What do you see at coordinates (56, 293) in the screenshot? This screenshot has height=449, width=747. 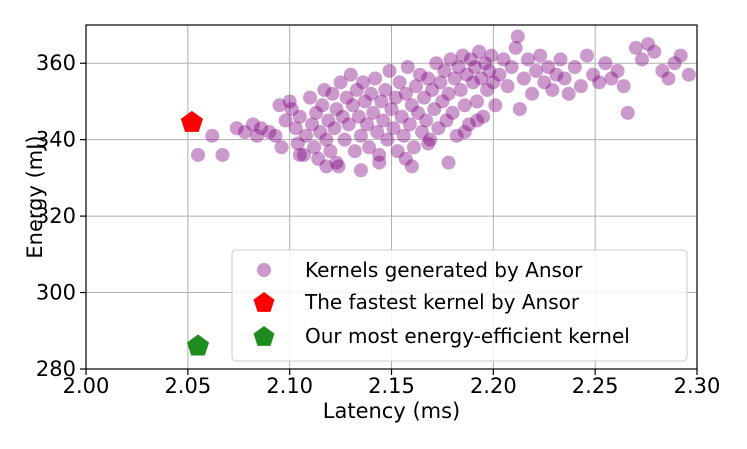 I see `y-tick-label: 300` at bounding box center [56, 293].